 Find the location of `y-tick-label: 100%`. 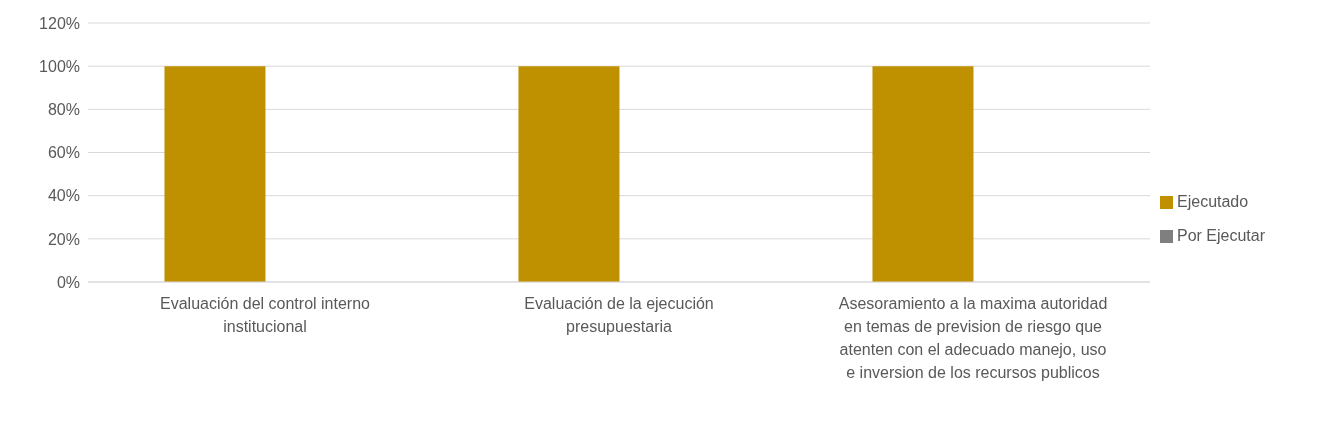

y-tick-label: 100% is located at coordinates (59, 66).